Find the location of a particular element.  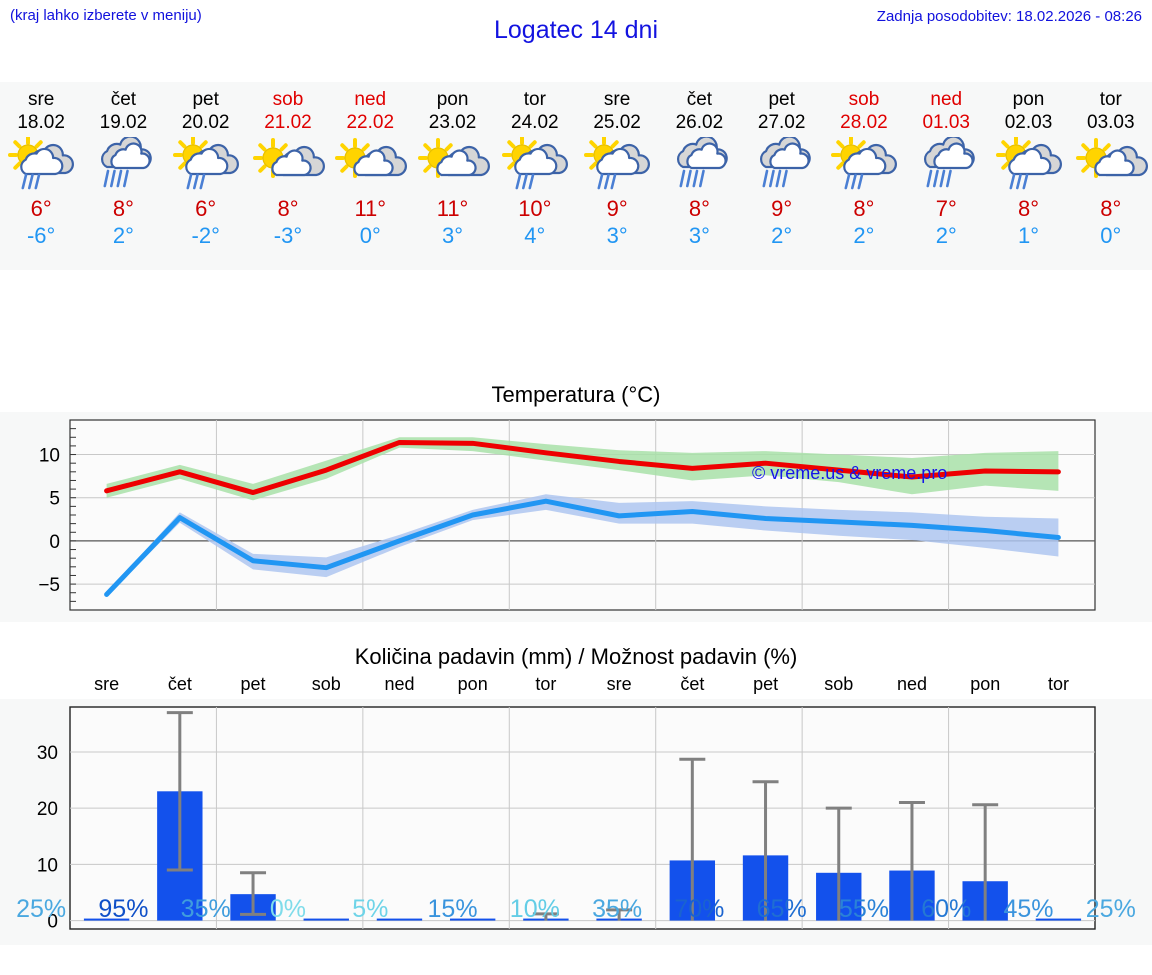

day-of-week-label: sre is located at coordinates (617, 99).